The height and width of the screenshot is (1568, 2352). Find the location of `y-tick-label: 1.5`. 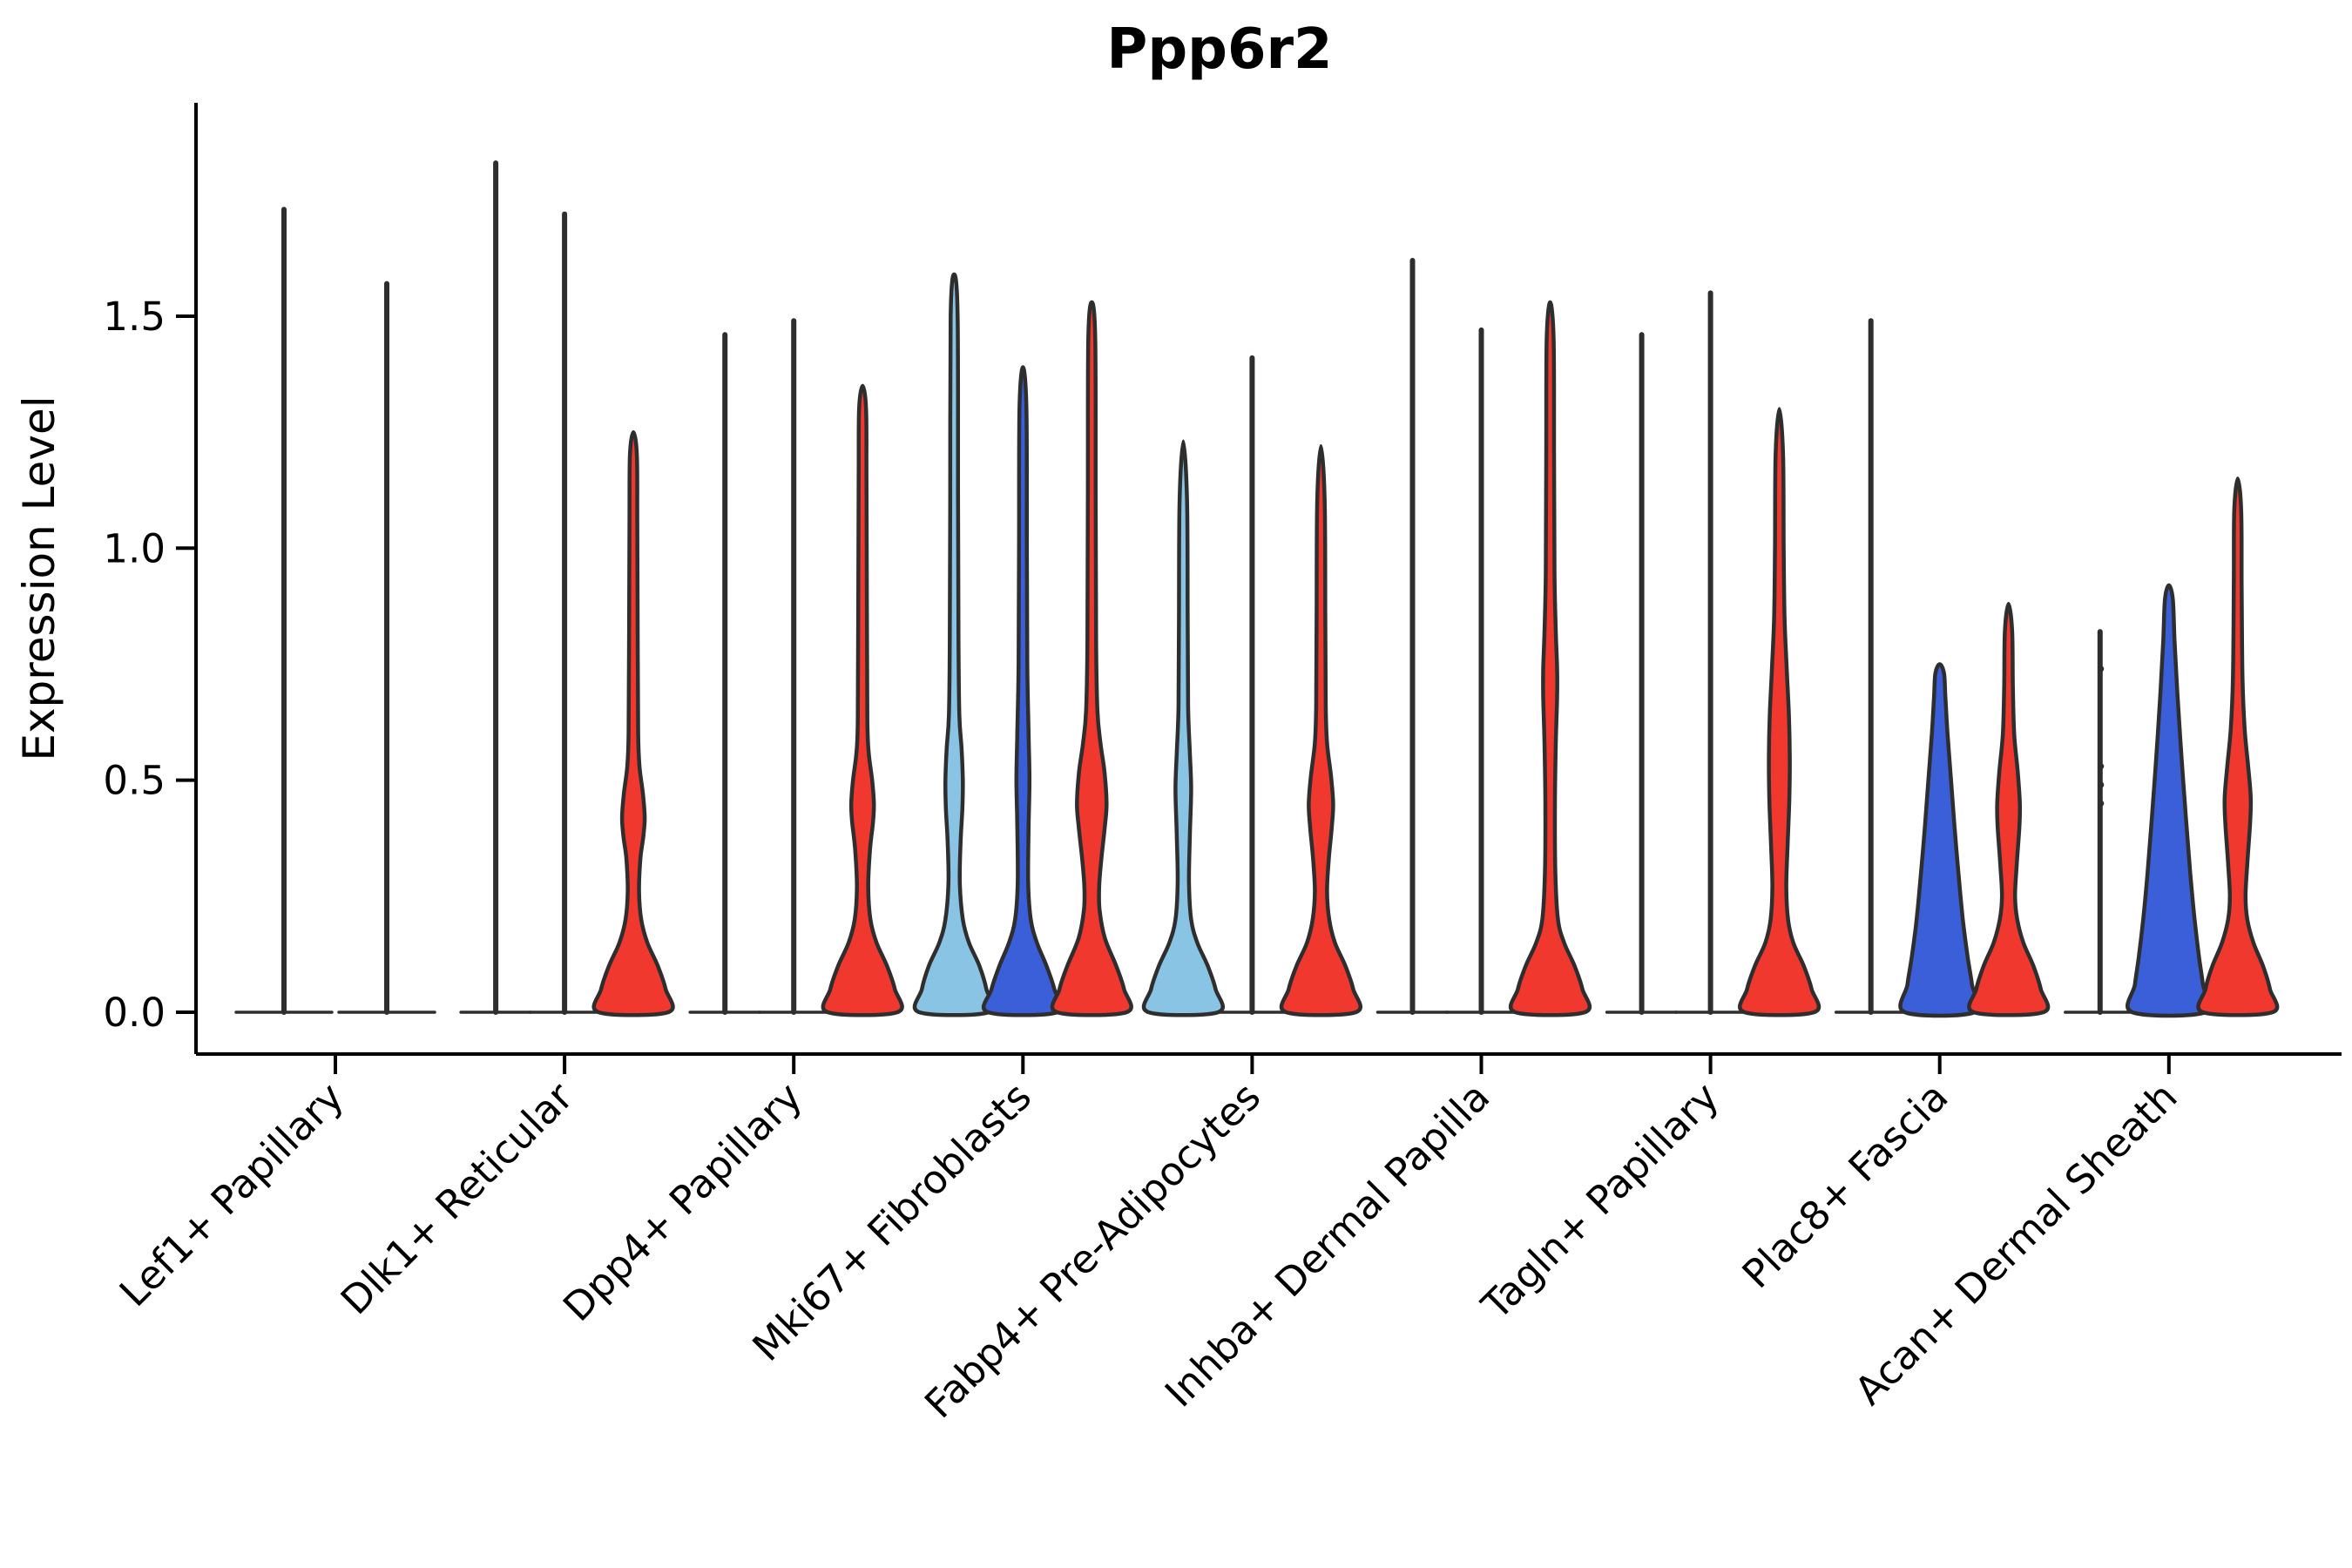

y-tick-label: 1.5 is located at coordinates (134, 317).